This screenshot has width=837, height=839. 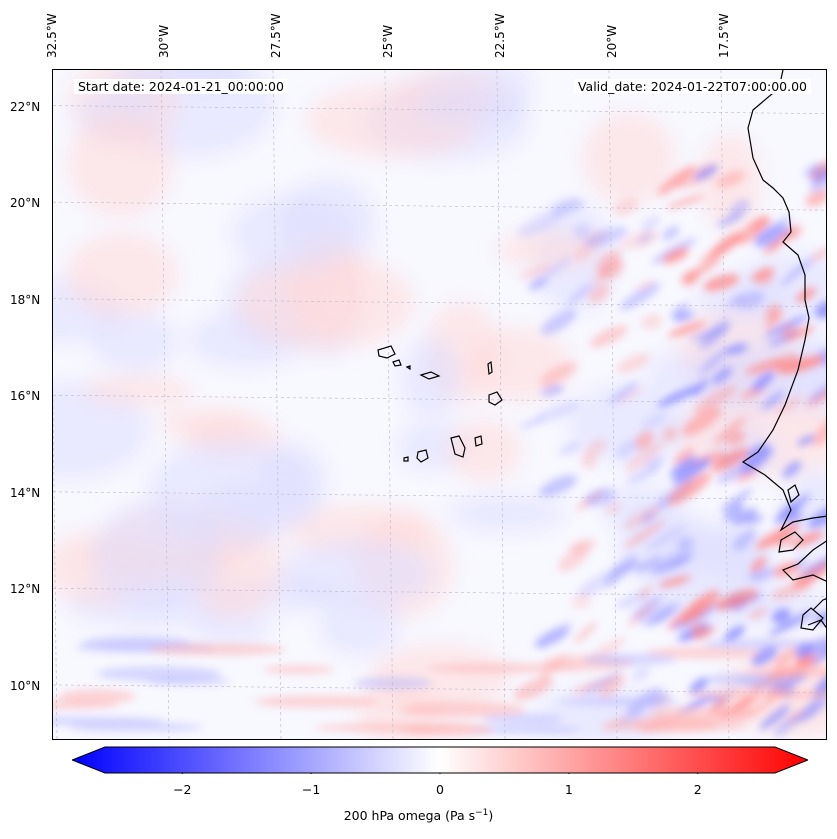 I want to click on island-brava, so click(x=406, y=459).